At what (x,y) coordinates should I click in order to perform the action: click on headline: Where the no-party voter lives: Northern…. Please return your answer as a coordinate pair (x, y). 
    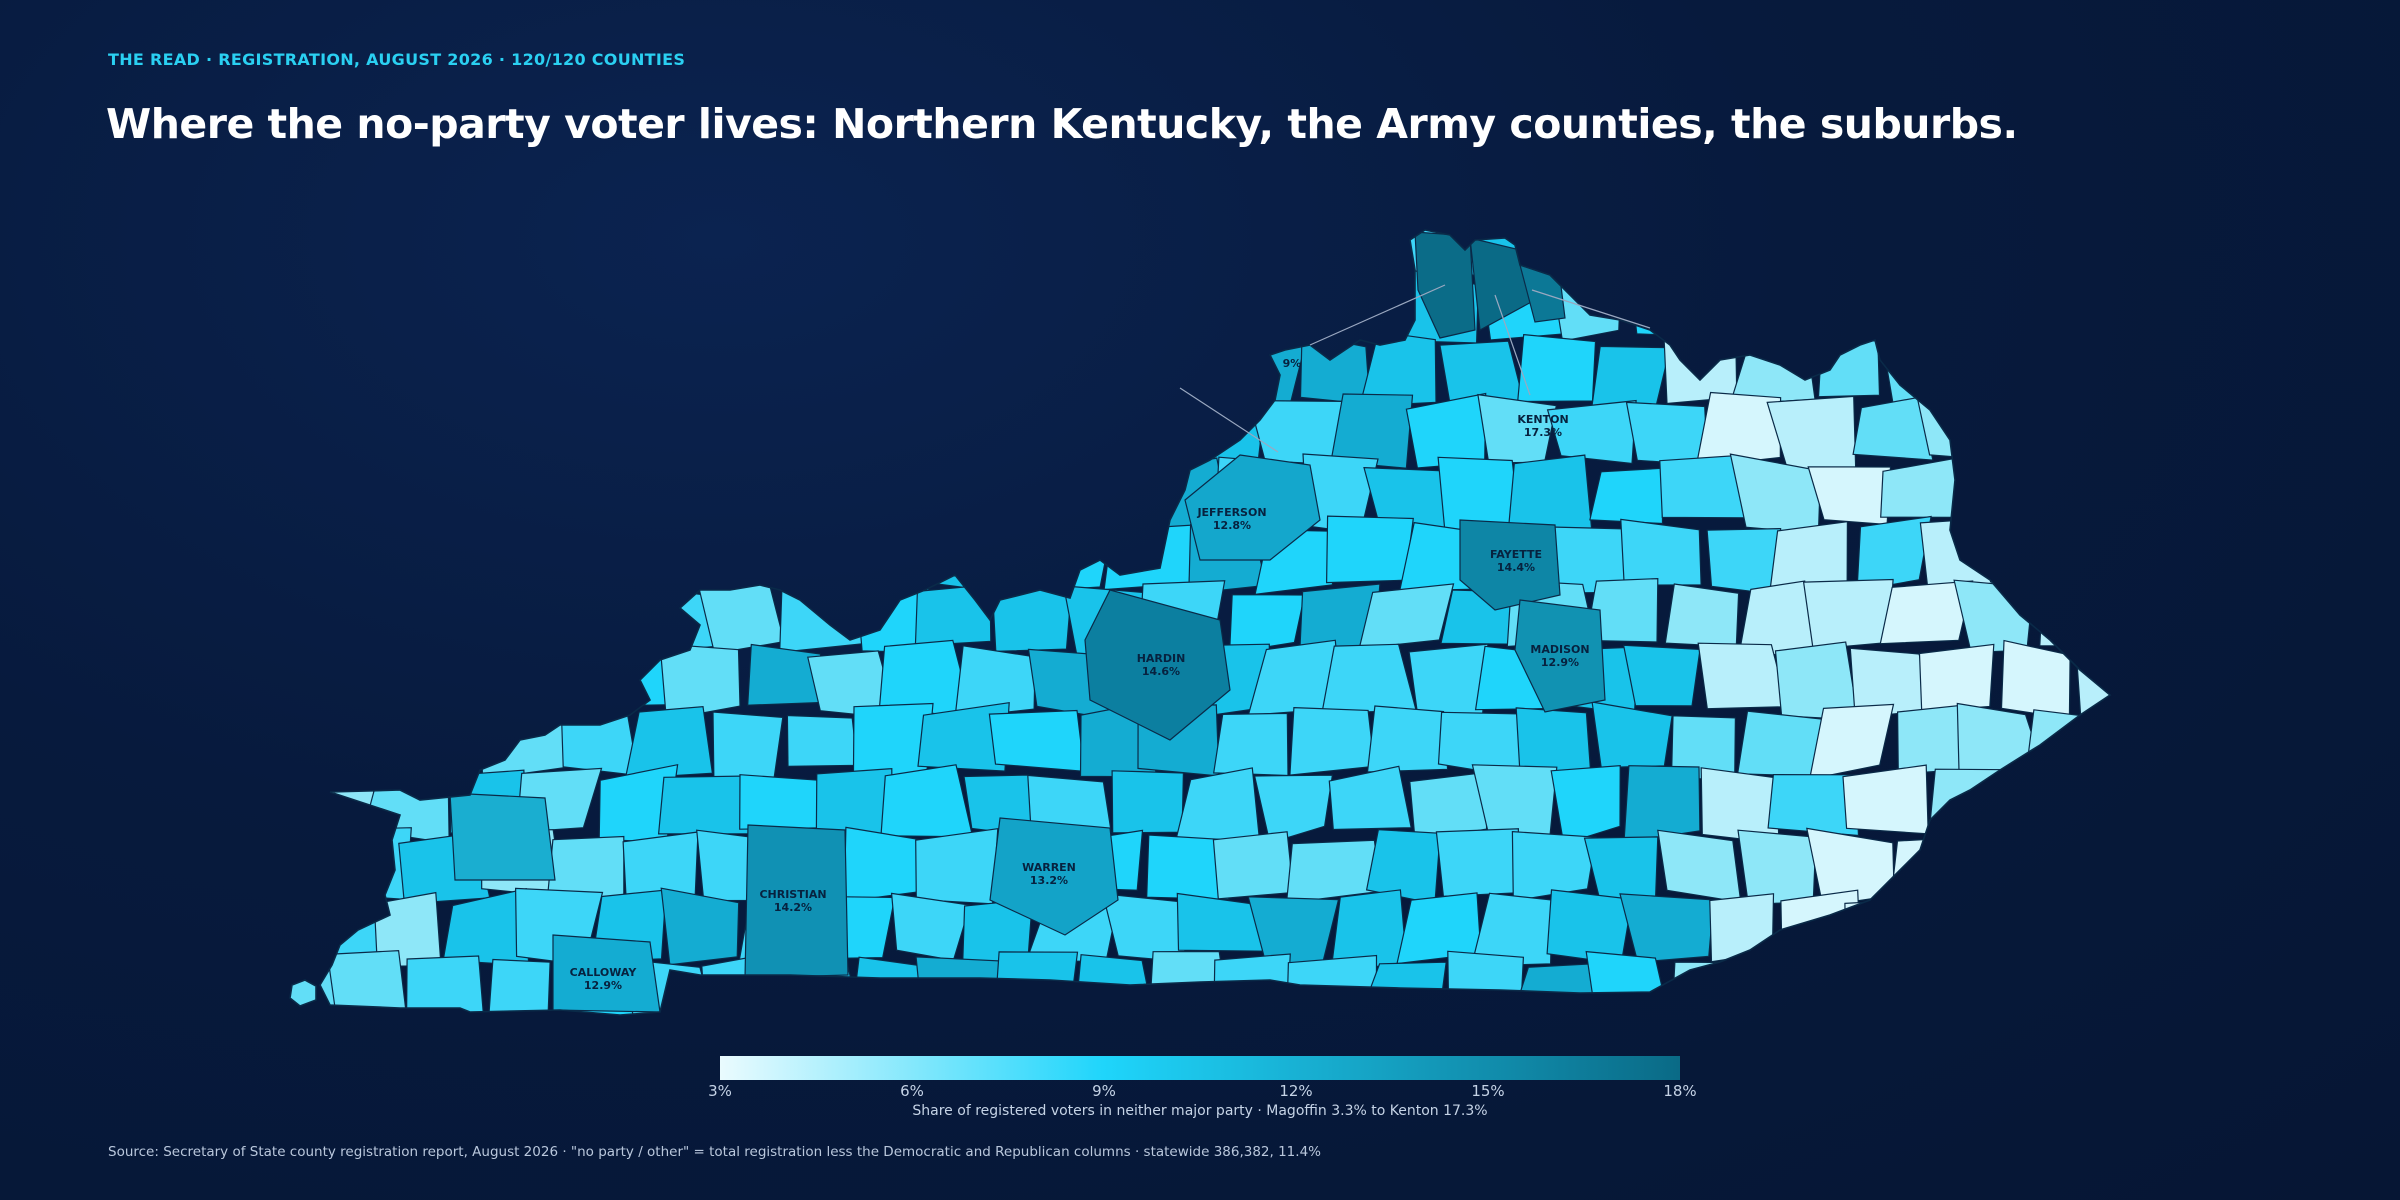
    Looking at the image, I should click on (1062, 124).